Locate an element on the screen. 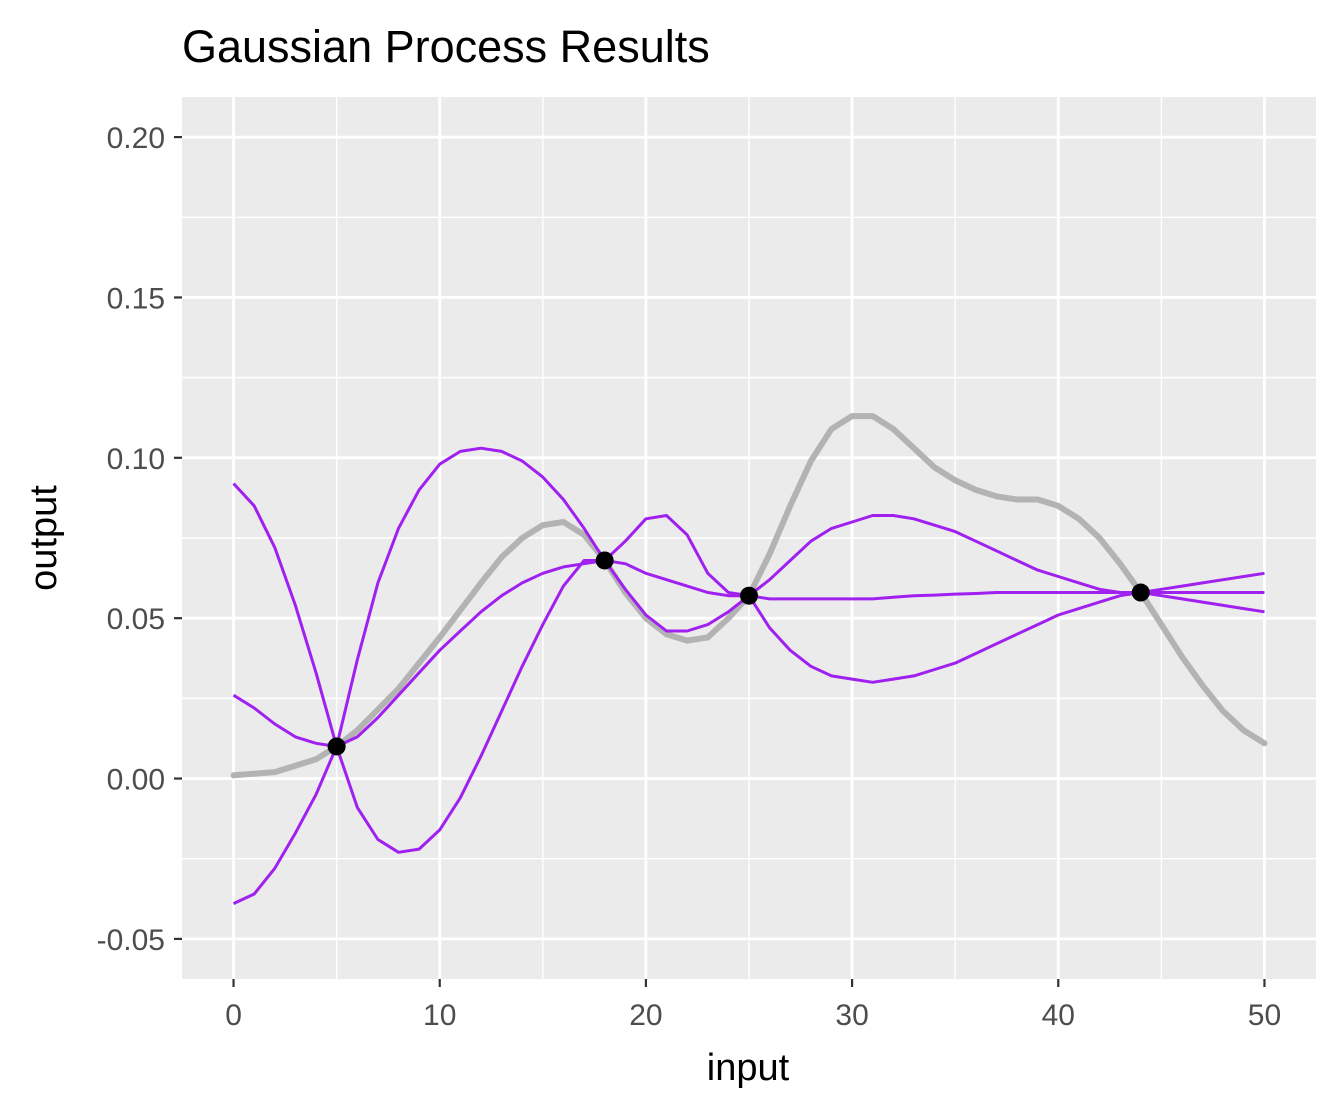  x-tick-label: 20 is located at coordinates (645, 1015).